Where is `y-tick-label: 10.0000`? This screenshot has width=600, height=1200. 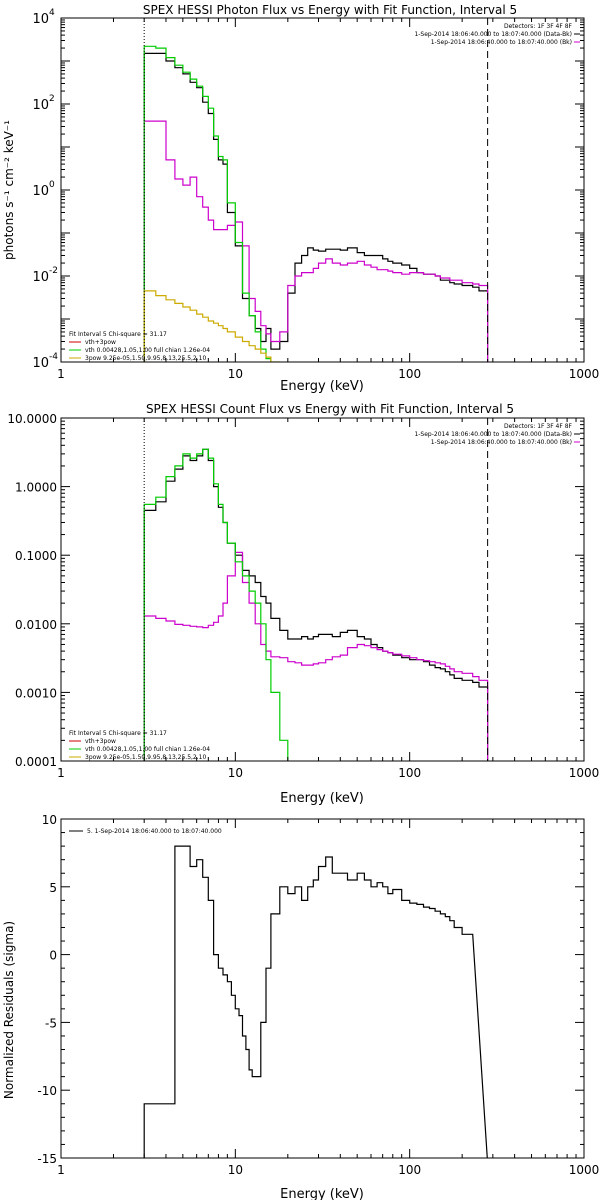
y-tick-label: 10.0000 is located at coordinates (32, 419).